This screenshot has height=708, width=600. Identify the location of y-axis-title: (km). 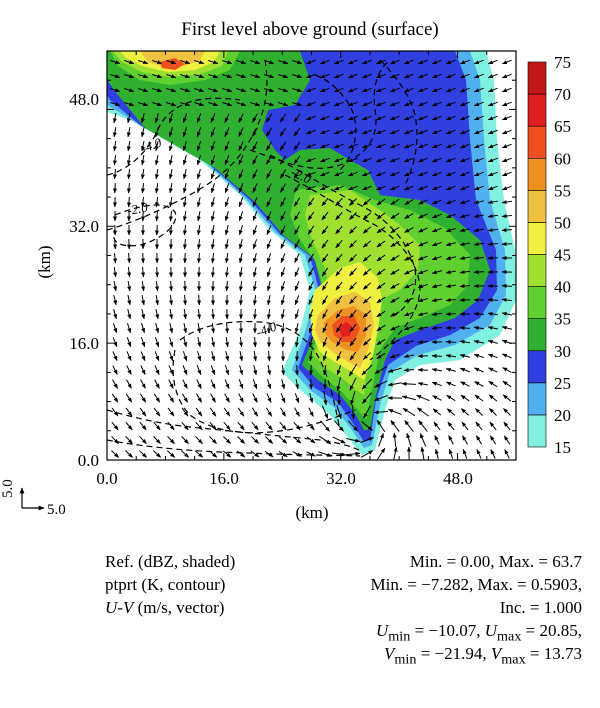
(44, 261).